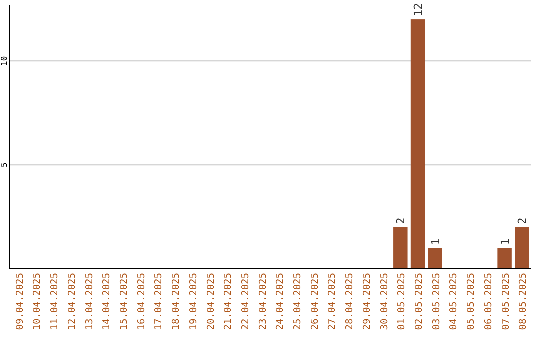 The width and height of the screenshot is (540, 340). What do you see at coordinates (436, 301) in the screenshot?
I see `x-tick-label: 03.05.2025` at bounding box center [436, 301].